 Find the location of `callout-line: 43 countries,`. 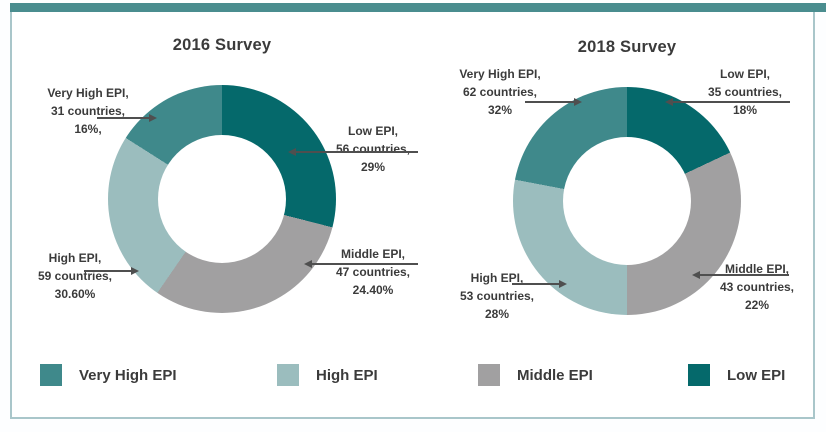

callout-line: 43 countries, is located at coordinates (757, 287).